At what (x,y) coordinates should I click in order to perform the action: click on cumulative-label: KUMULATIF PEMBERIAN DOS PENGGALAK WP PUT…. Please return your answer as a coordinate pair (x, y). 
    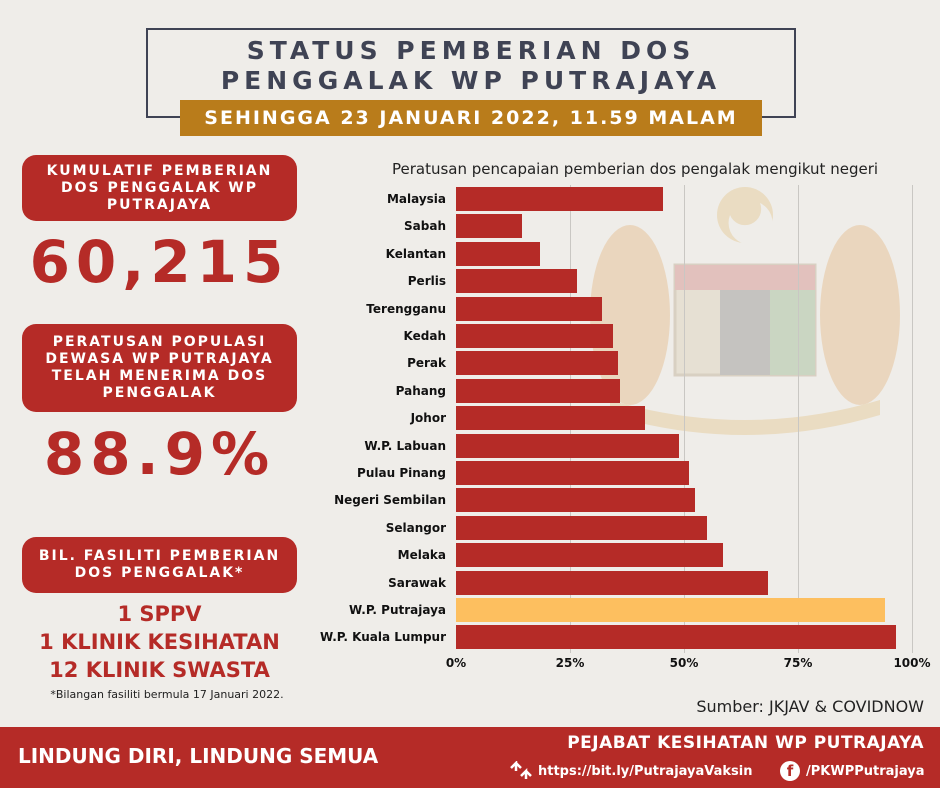
    Looking at the image, I should click on (159, 188).